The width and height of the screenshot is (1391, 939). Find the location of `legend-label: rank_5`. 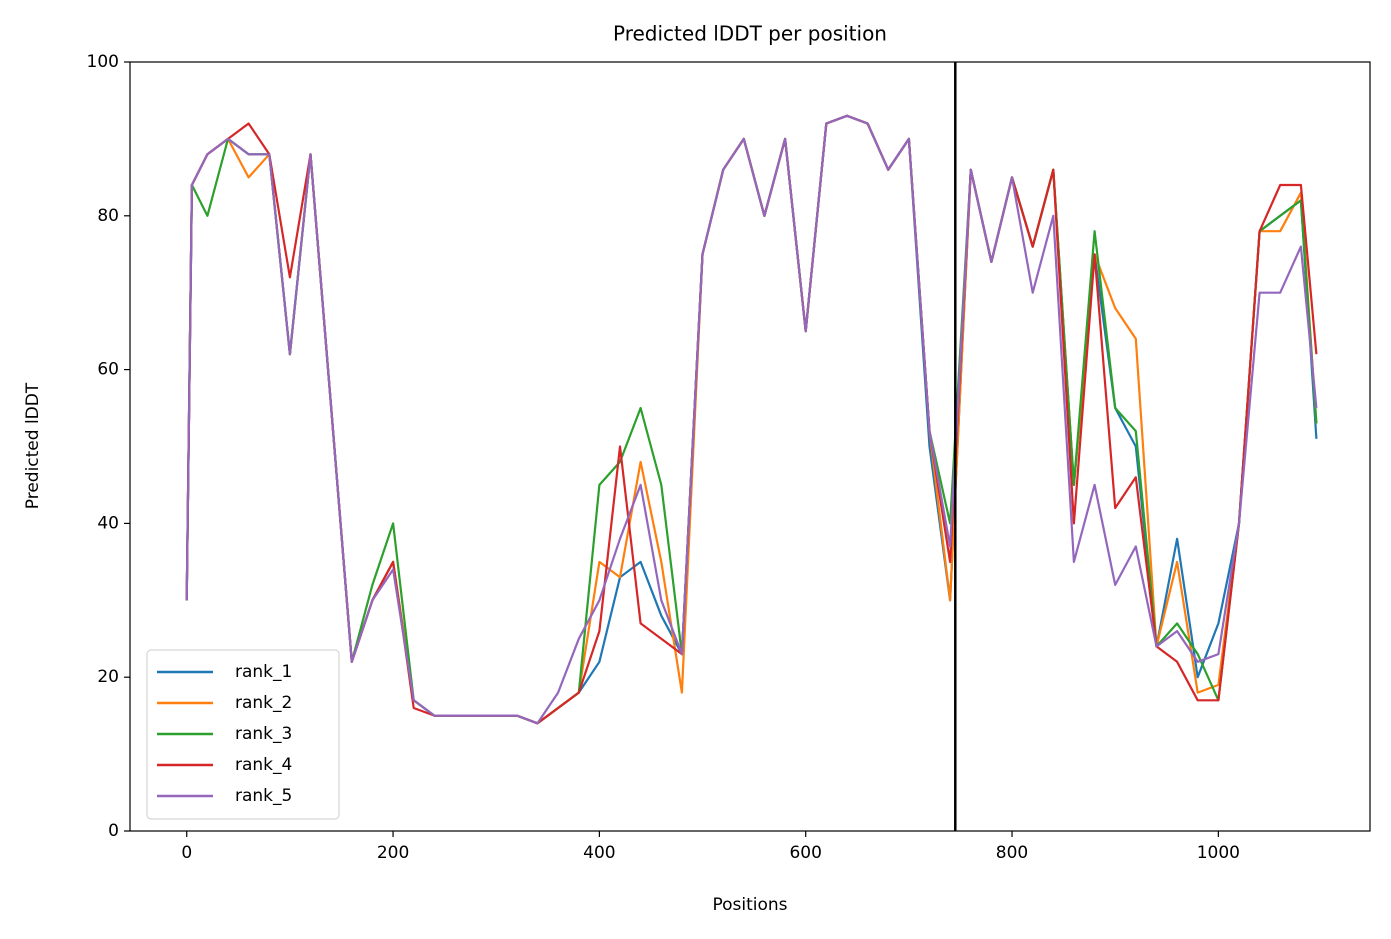

legend-label: rank_5 is located at coordinates (263, 796).